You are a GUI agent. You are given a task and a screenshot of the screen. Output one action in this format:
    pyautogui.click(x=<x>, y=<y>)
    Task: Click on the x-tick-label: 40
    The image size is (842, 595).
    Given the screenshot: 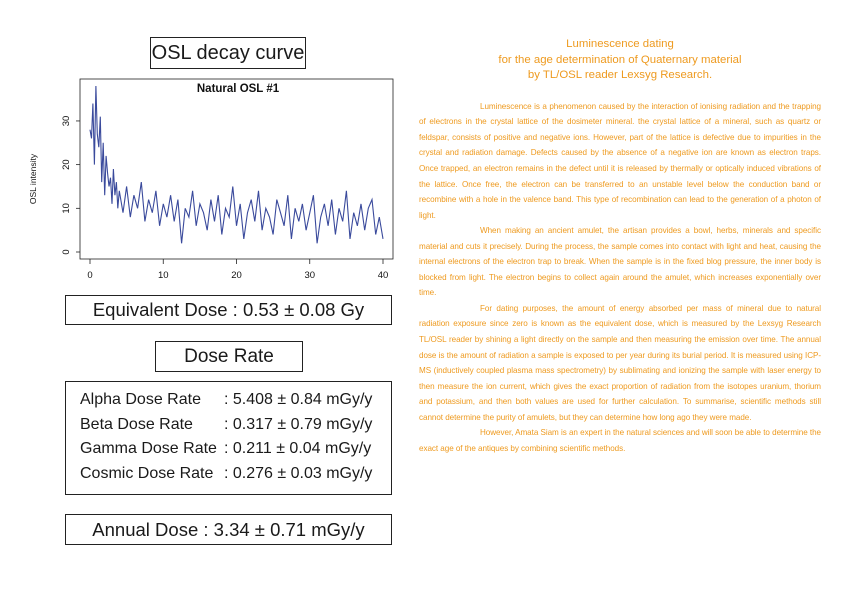 What is the action you would take?
    pyautogui.click(x=383, y=275)
    